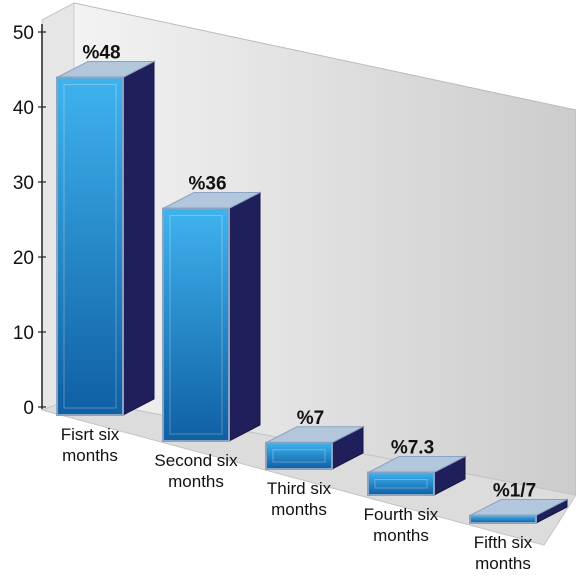 The image size is (576, 583). I want to click on category-label: Fifth six months, so click(503, 553).